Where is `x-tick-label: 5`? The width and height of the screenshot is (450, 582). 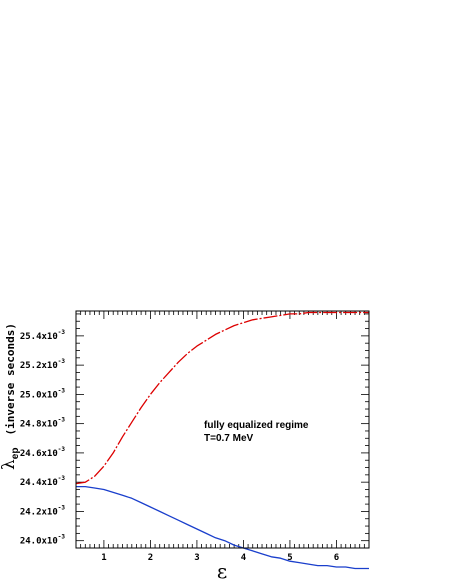
x-tick-label: 5 is located at coordinates (289, 558).